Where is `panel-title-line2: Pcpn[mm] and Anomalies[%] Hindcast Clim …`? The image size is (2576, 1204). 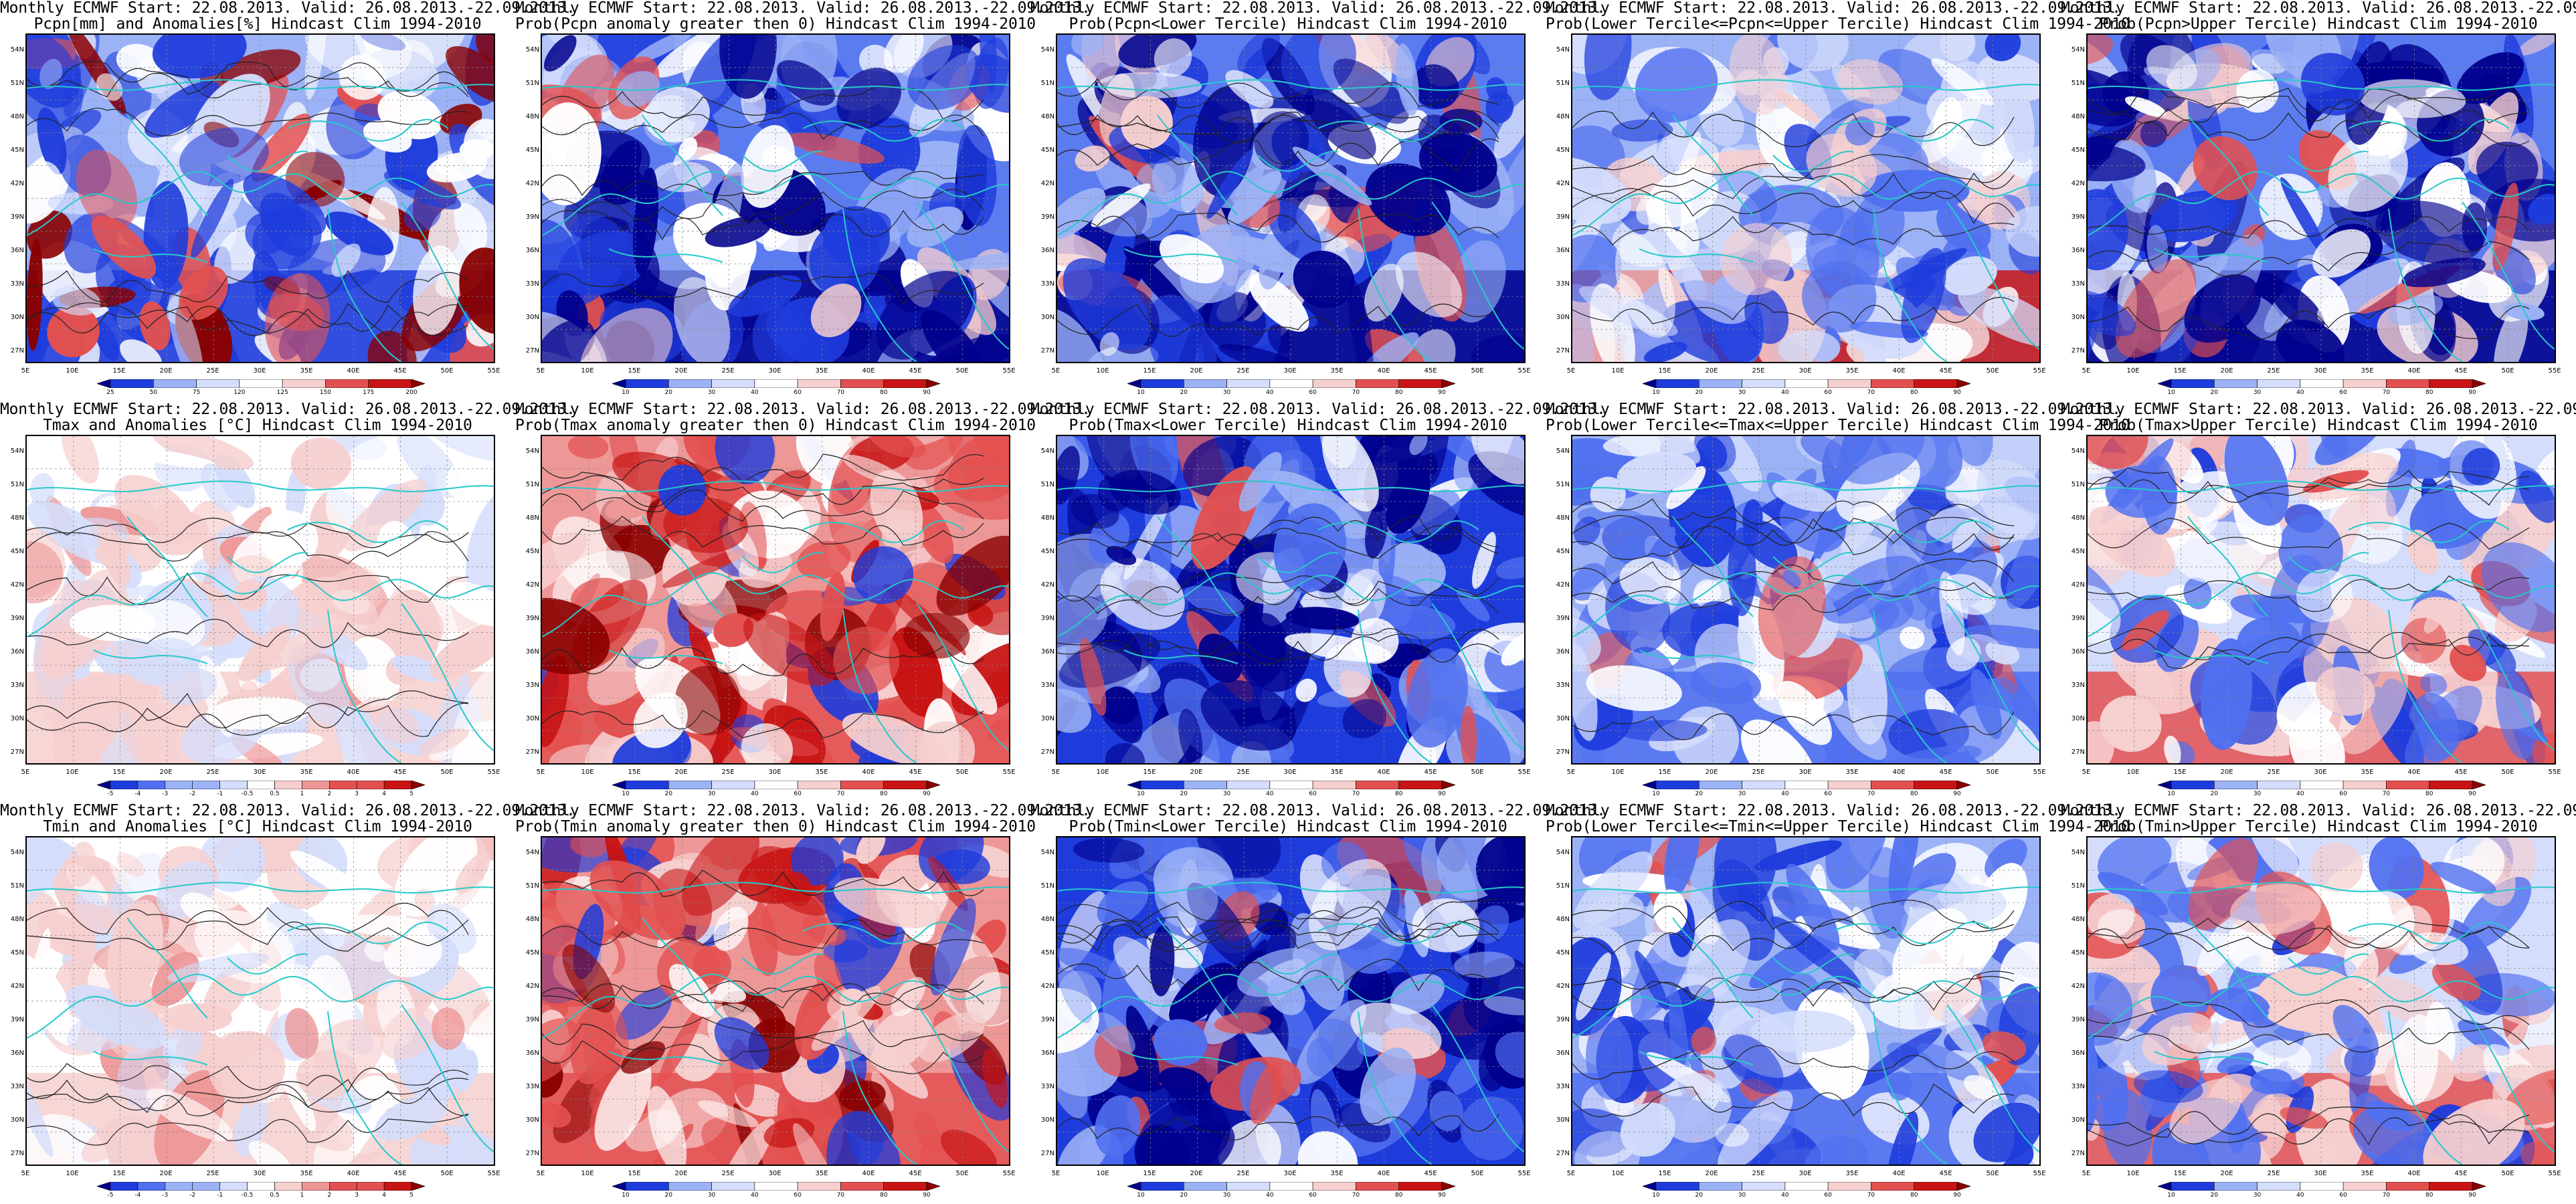 panel-title-line2: Pcpn[mm] and Anomalies[%] Hindcast Clim … is located at coordinates (257, 24).